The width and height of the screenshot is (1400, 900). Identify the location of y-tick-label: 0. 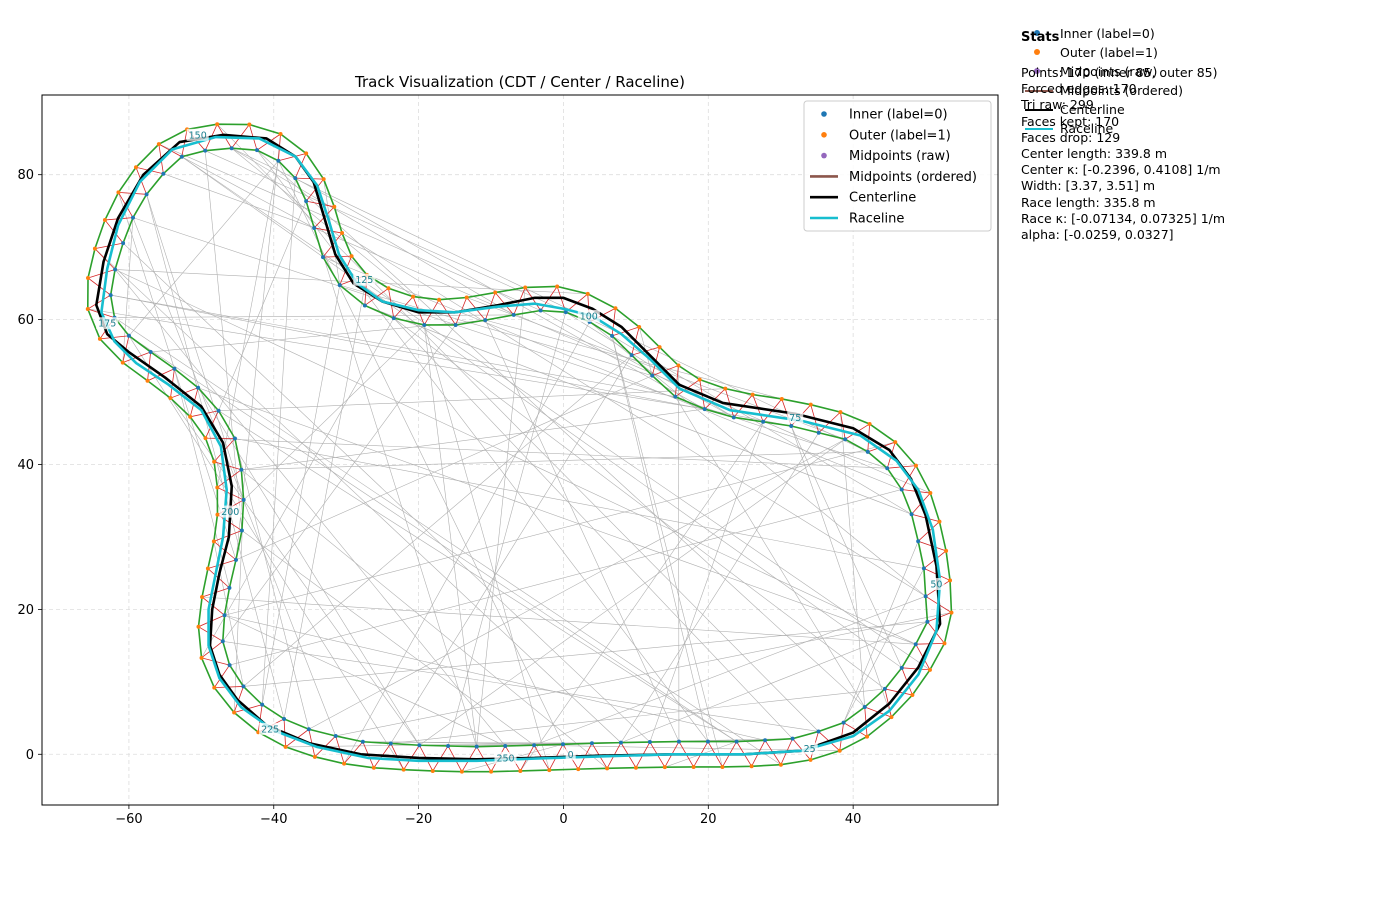
(30, 755).